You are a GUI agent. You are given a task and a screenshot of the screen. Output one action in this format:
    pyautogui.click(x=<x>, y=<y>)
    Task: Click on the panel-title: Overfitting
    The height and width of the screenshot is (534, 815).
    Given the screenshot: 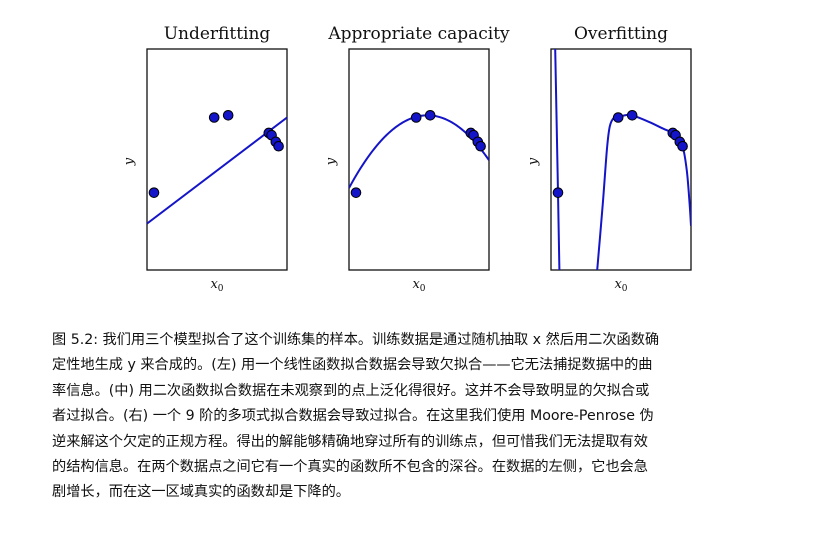 What is the action you would take?
    pyautogui.click(x=621, y=34)
    